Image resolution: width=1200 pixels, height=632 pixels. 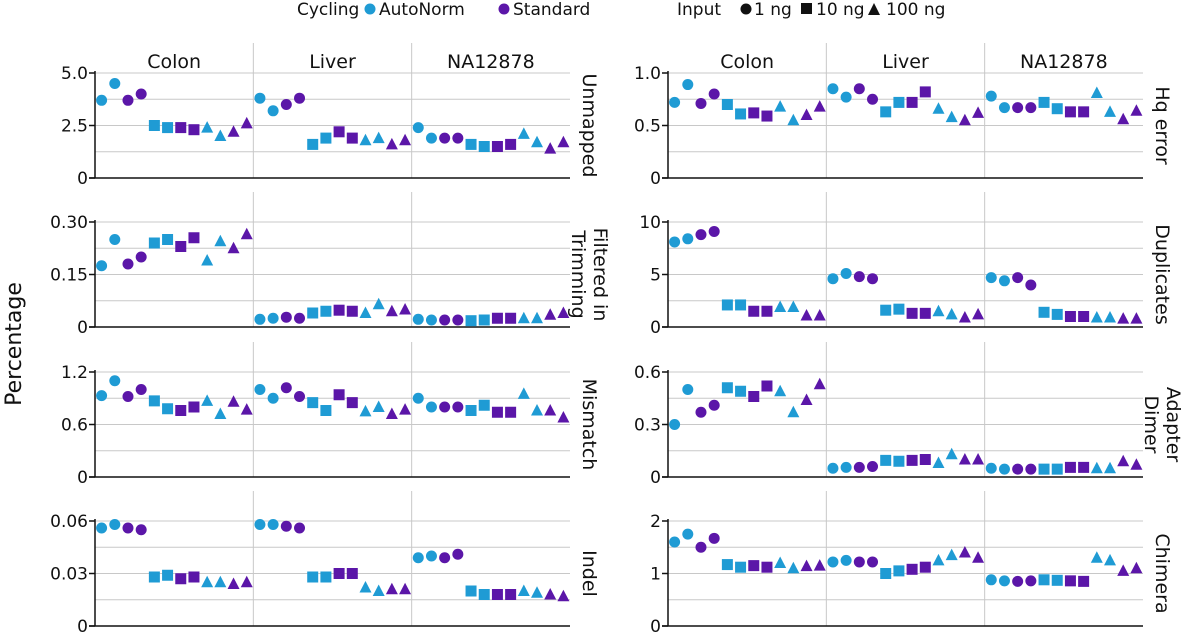 I want to click on legend-100ng-marker, so click(x=874, y=9).